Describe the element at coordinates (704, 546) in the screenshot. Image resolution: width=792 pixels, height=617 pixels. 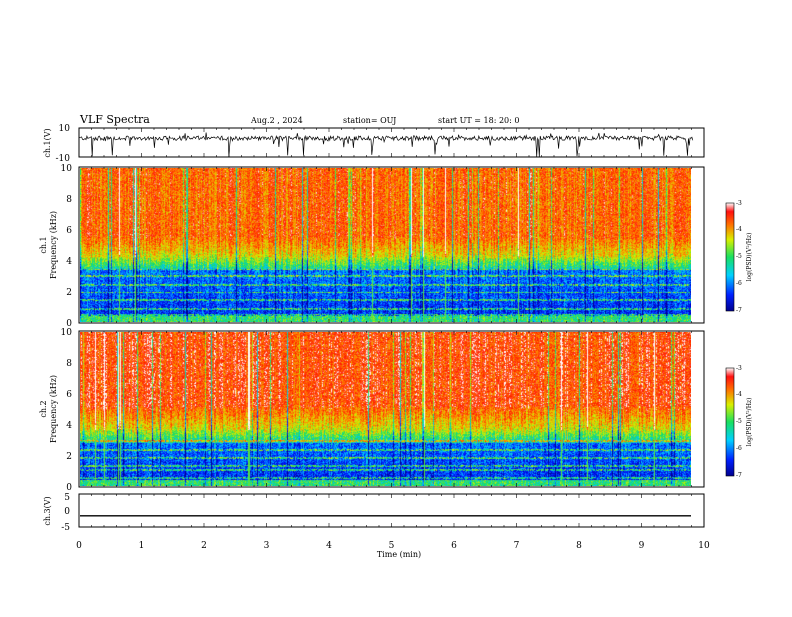
I see `x-tick-label: 10` at that location.